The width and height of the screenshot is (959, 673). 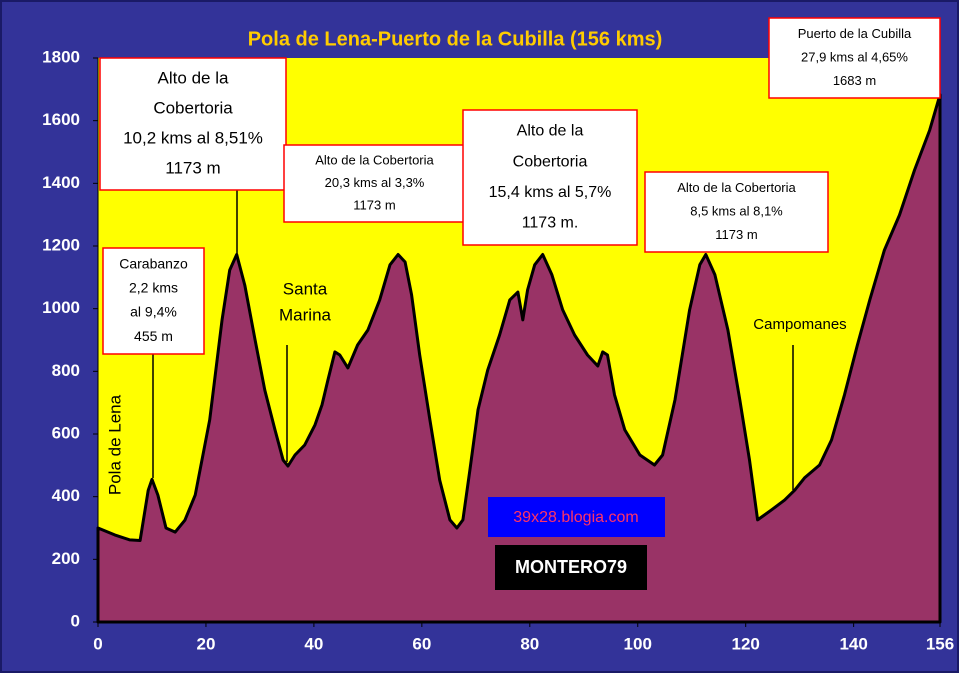 What do you see at coordinates (799, 324) in the screenshot?
I see `place-label: Campomanes` at bounding box center [799, 324].